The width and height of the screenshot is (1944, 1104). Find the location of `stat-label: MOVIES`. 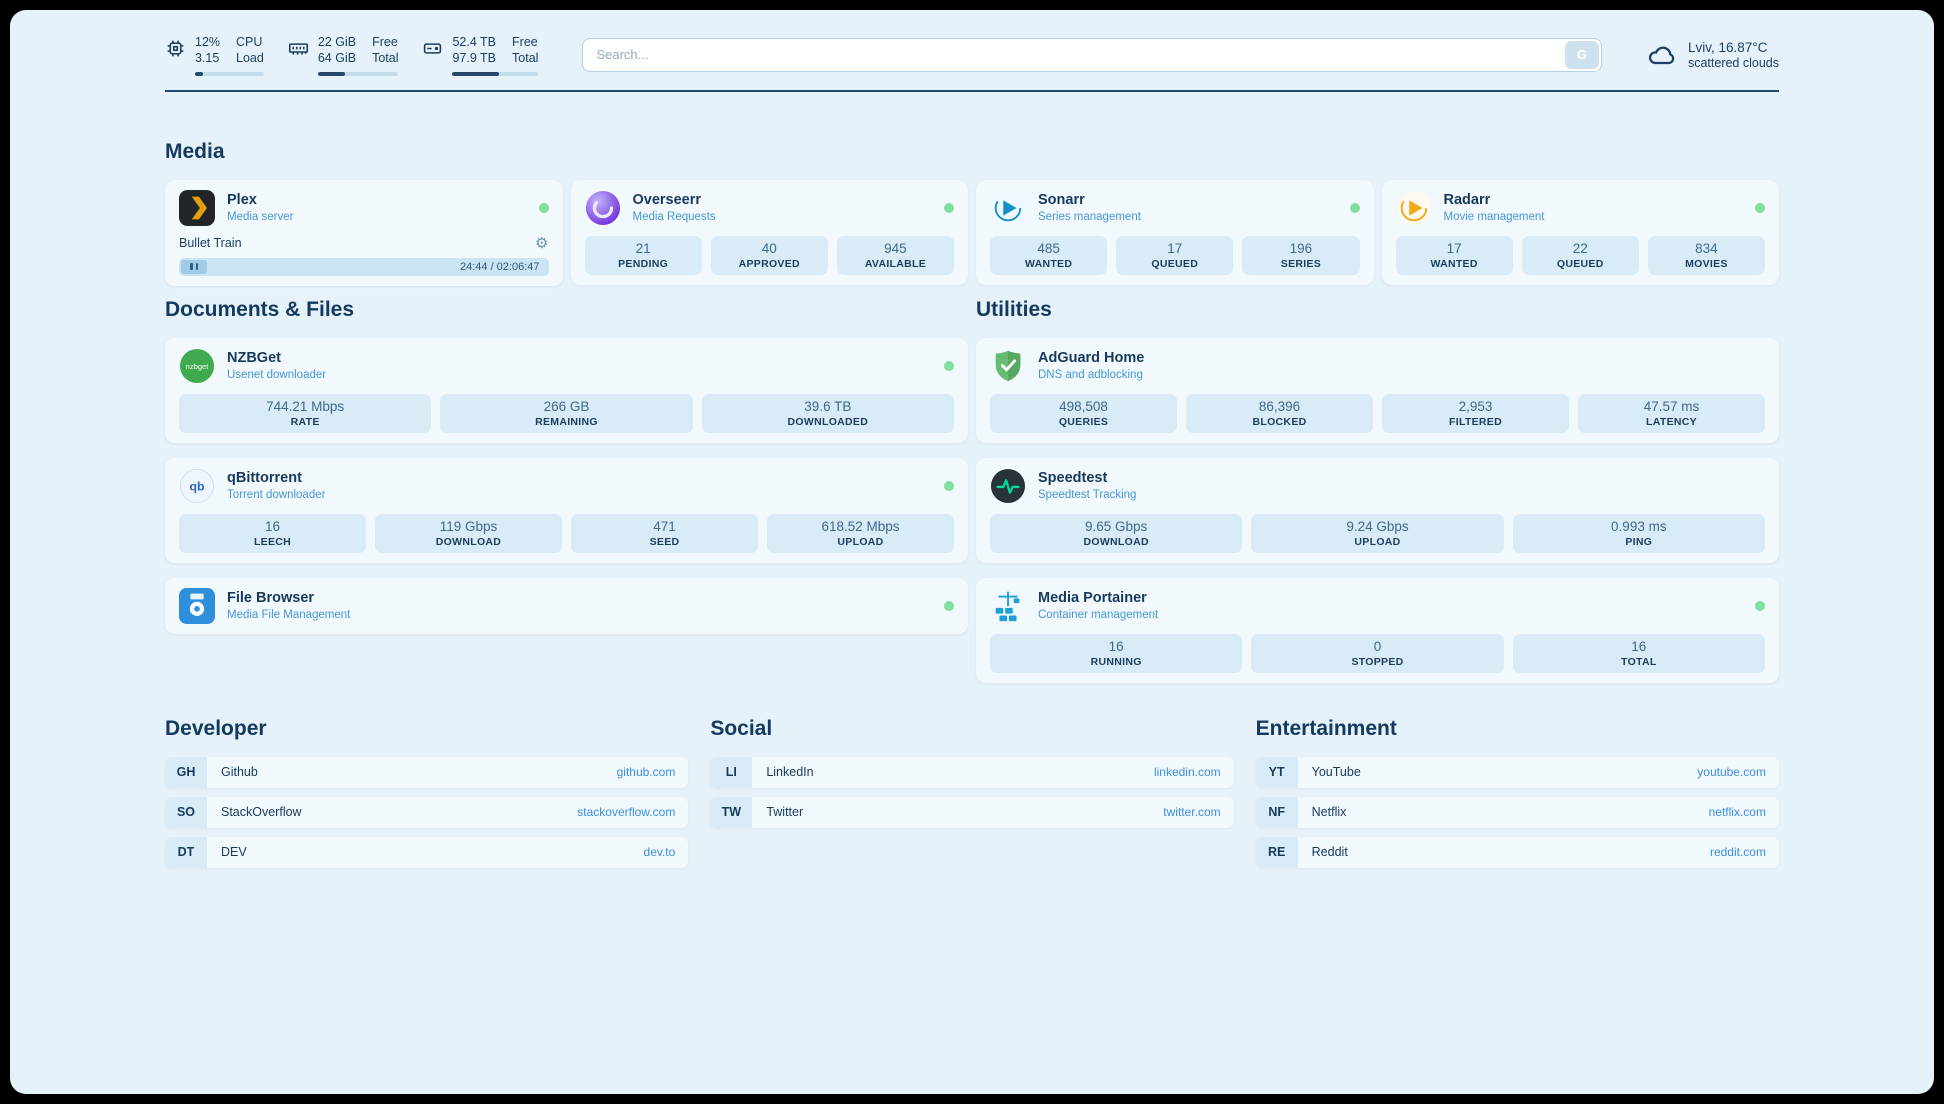

stat-label: MOVIES is located at coordinates (1706, 263).